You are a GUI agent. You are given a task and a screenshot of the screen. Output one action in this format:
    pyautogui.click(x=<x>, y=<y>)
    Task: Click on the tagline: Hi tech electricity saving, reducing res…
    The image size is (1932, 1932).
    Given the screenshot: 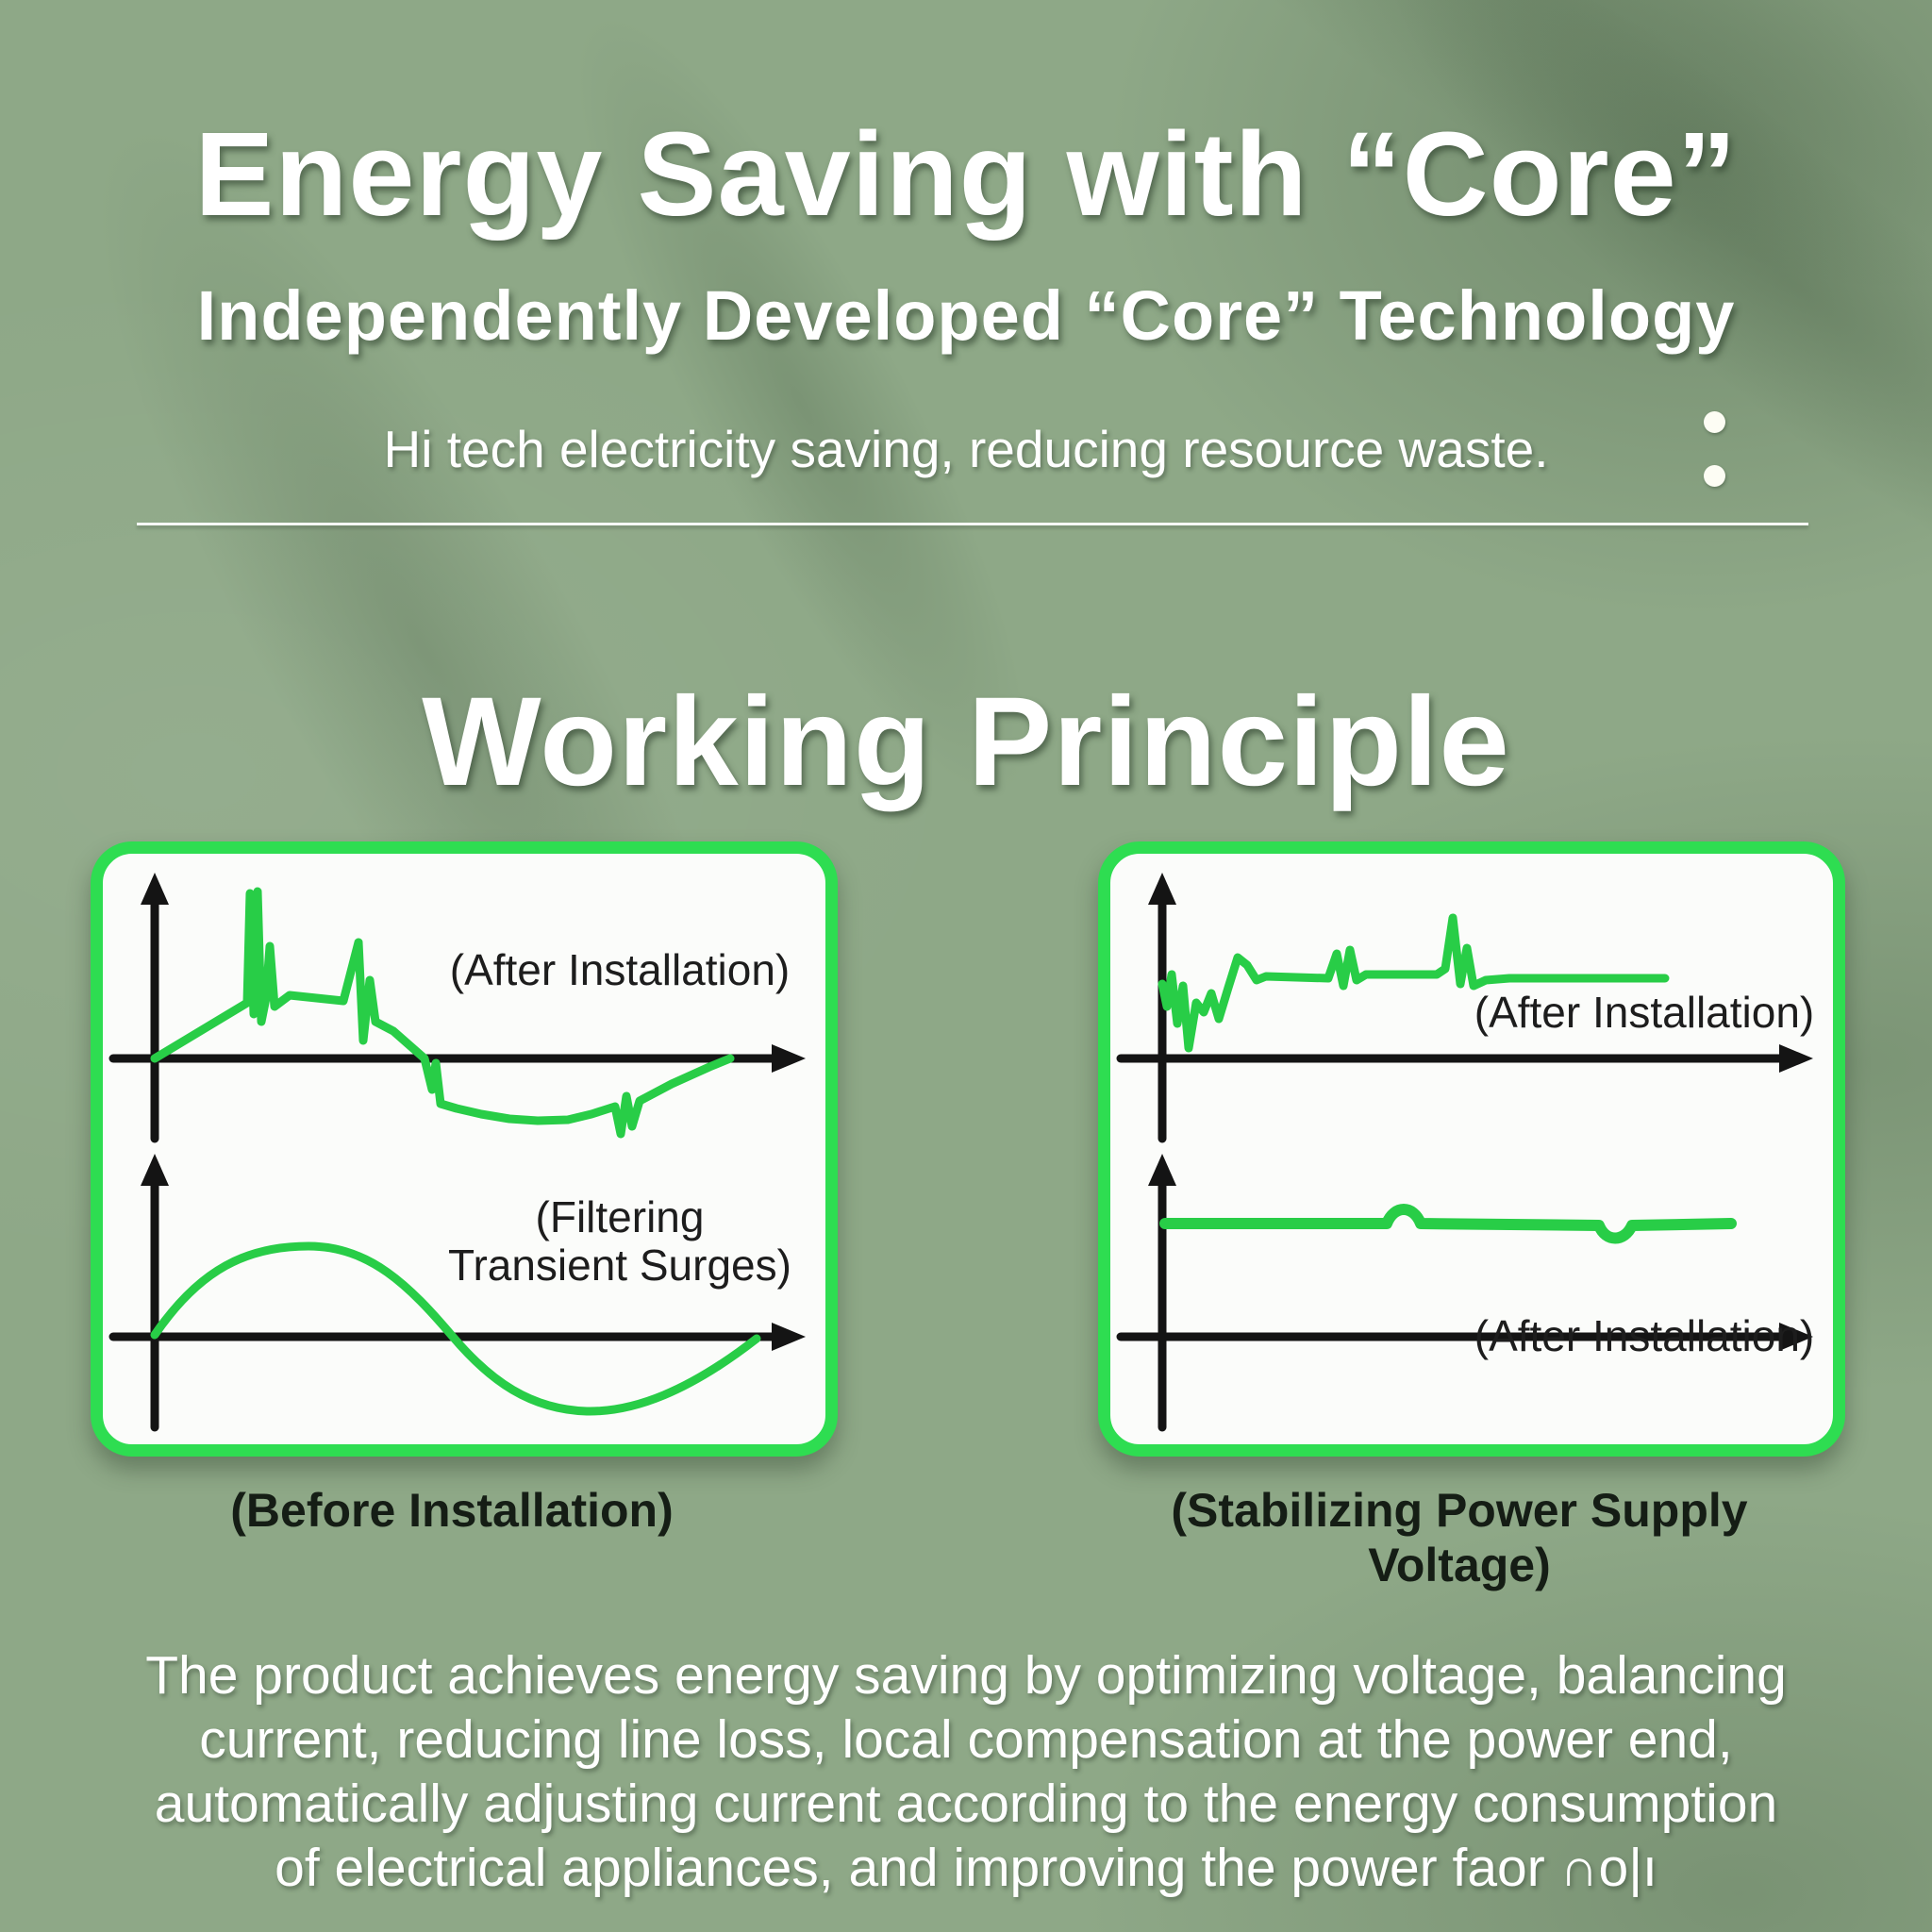 What is the action you would take?
    pyautogui.click(x=966, y=449)
    